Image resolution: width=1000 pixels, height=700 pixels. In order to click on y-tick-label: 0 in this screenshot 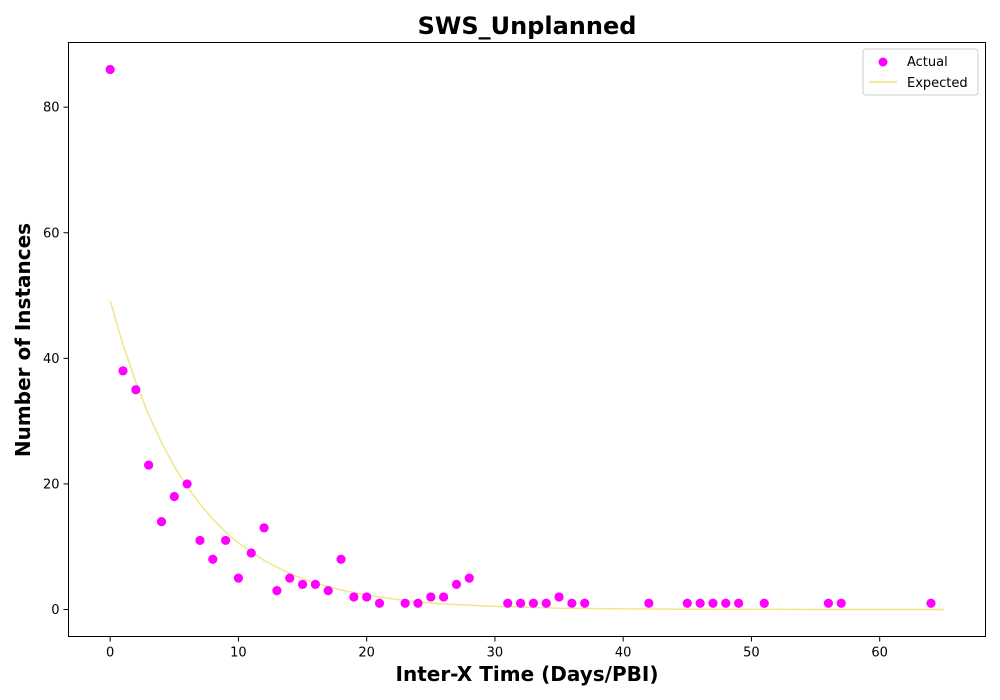, I will do `click(55, 610)`.